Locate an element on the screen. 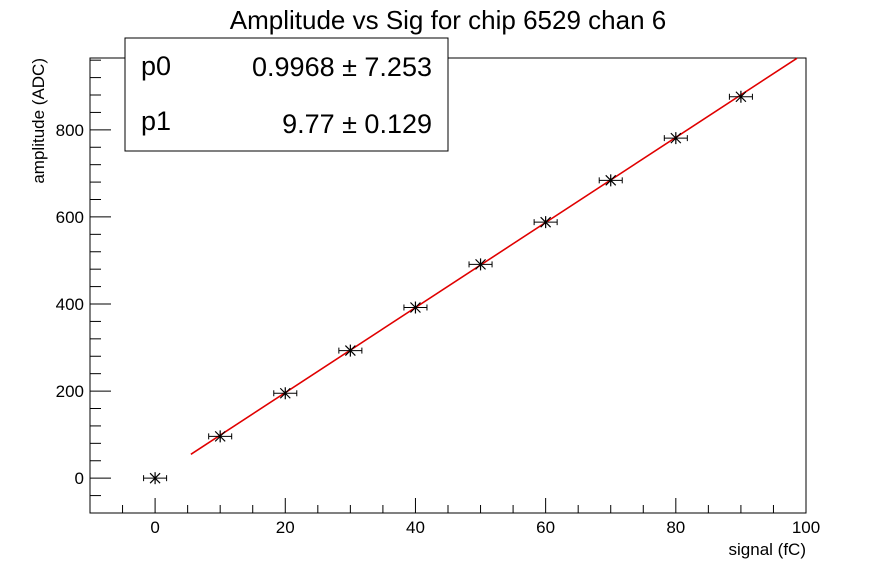 The image size is (896, 572). stats-p0-name: p0 is located at coordinates (156, 66).